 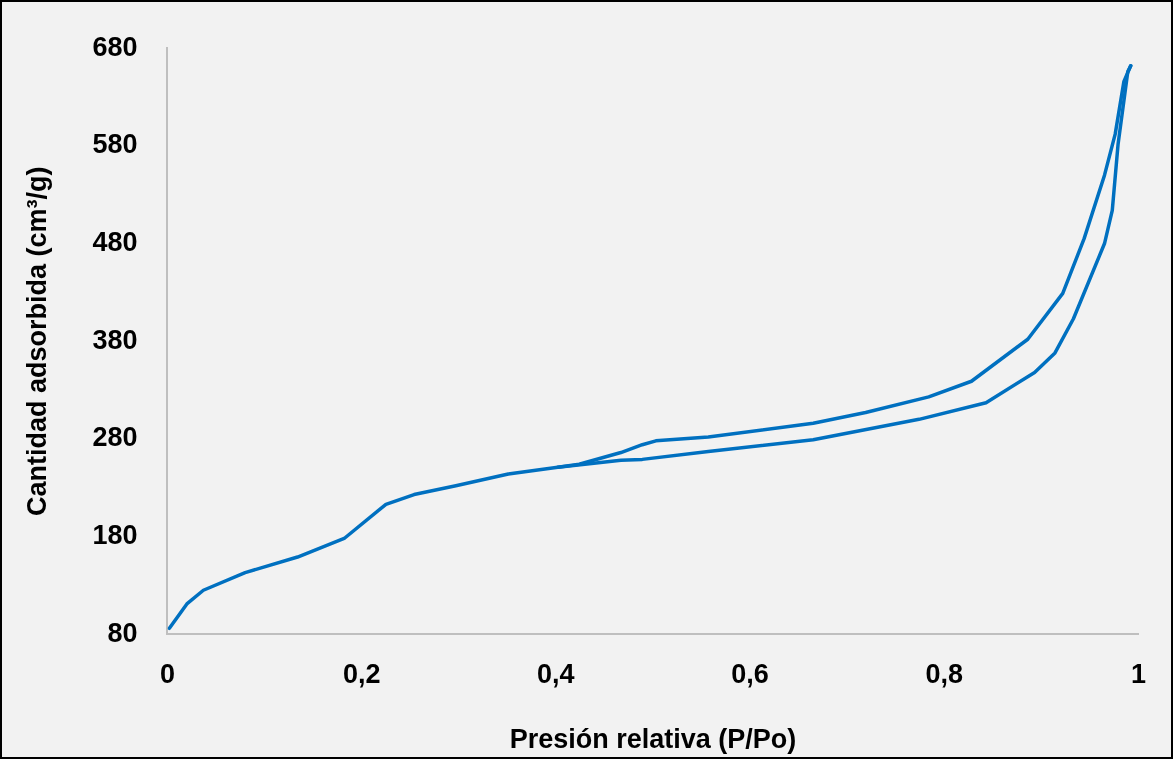 I want to click on y-tick-label: 680, so click(x=115, y=46).